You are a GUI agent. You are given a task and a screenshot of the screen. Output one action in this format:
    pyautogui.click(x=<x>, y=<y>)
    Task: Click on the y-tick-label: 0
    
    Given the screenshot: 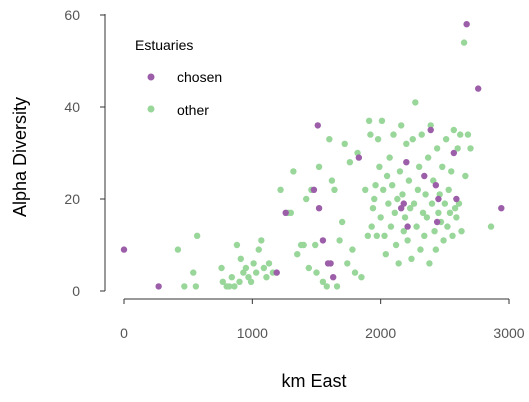 What is the action you would take?
    pyautogui.click(x=76, y=291)
    